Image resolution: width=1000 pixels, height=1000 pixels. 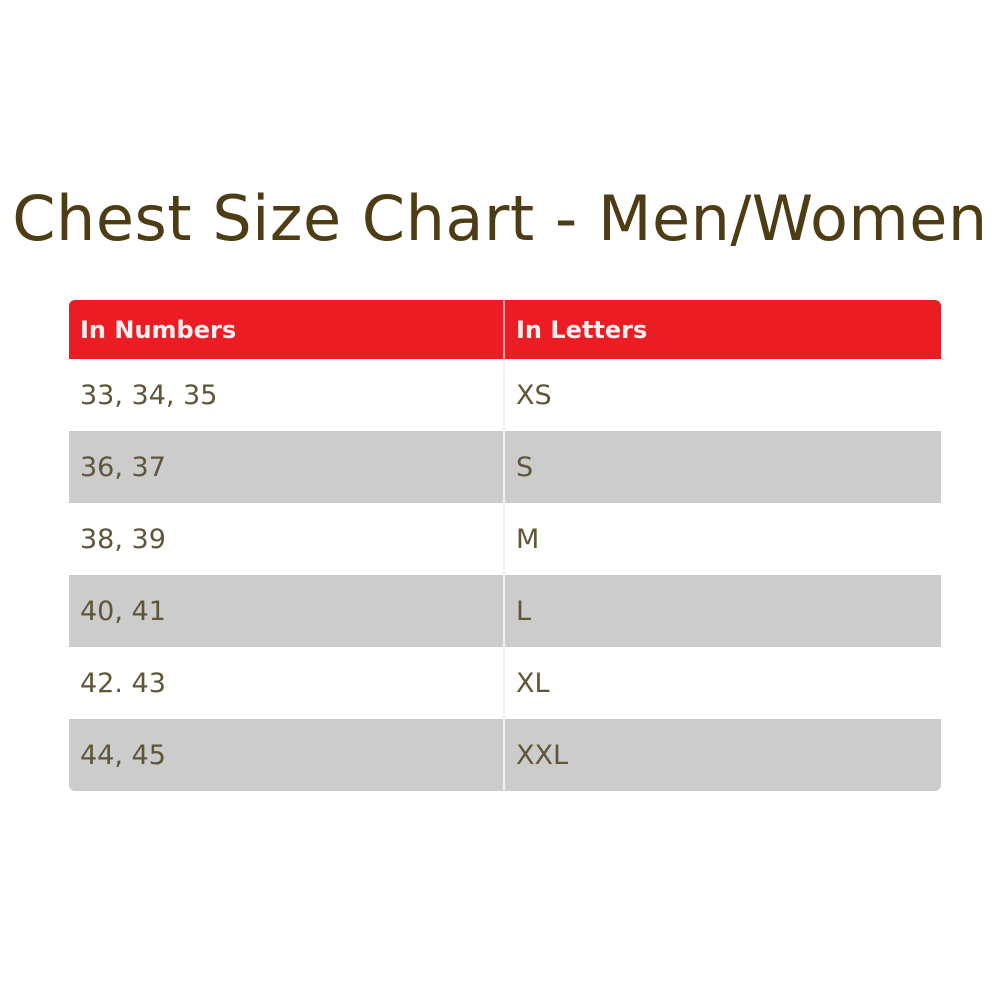 I want to click on cell-numbers: 38, 39, so click(x=287, y=539).